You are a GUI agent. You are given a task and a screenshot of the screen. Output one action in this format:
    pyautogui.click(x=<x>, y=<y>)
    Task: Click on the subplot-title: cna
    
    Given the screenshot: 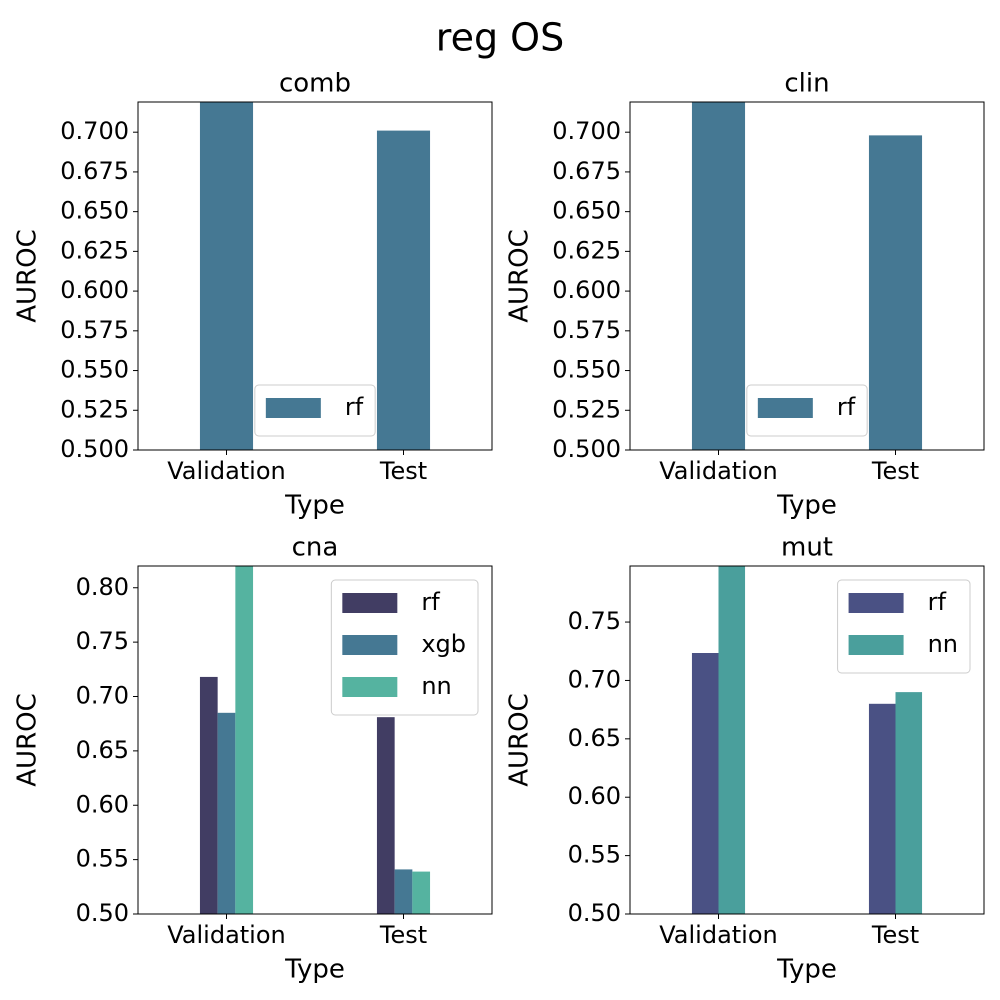 What is the action you would take?
    pyautogui.click(x=315, y=548)
    